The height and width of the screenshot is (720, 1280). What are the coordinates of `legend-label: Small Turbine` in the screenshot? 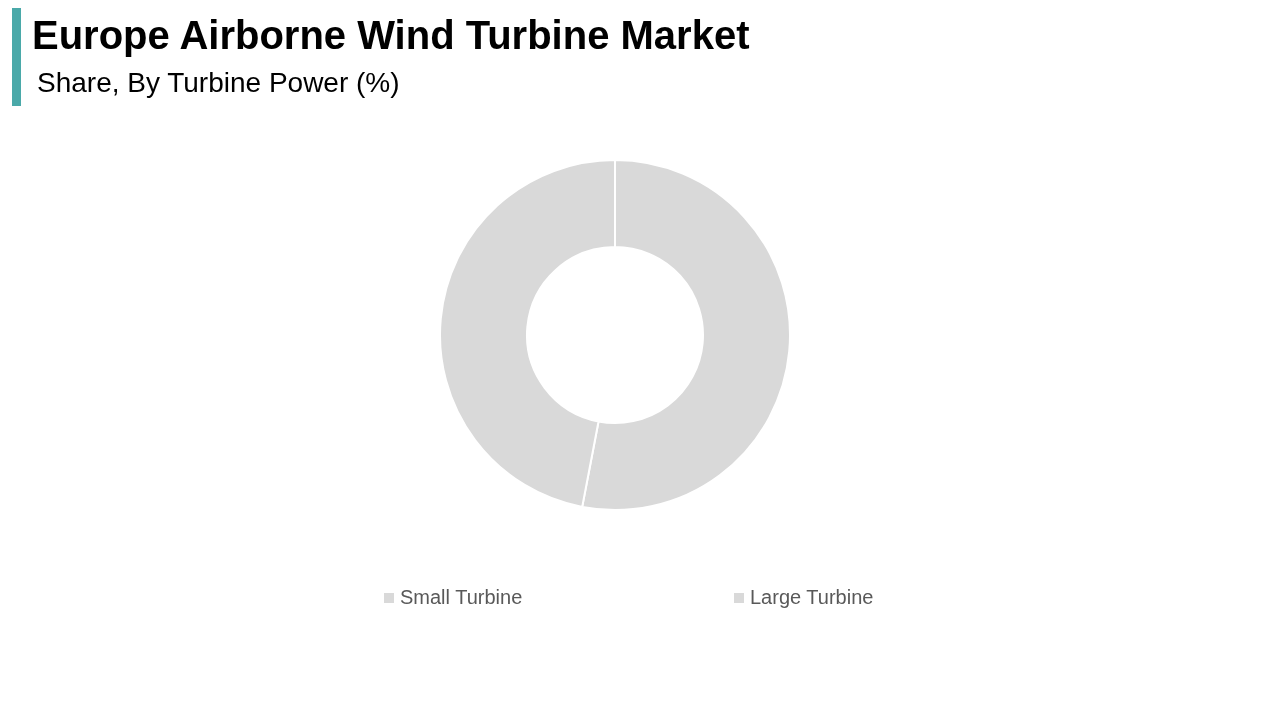 It's located at (461, 597).